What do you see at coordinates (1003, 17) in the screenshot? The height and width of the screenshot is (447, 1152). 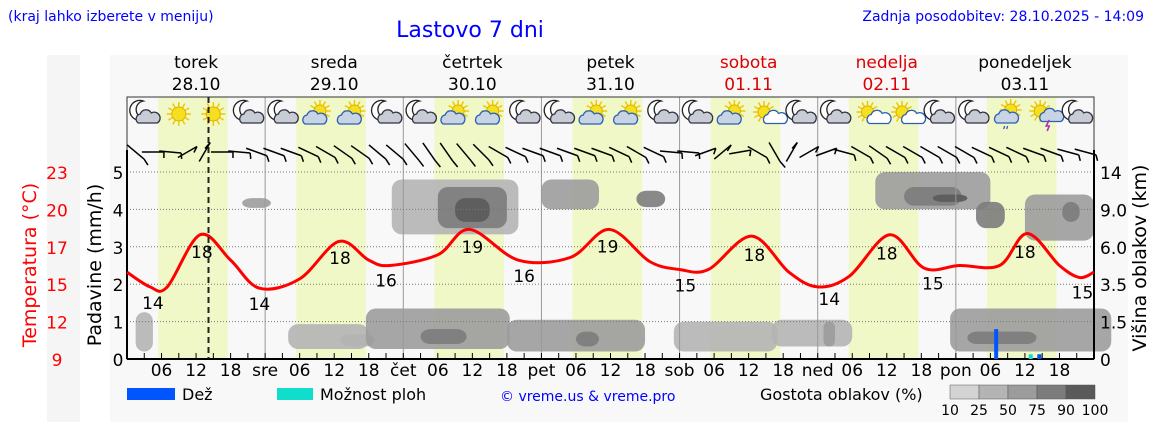 I see `last-updated: Zadnja posodobitev: 28.10.2025 - 14:09` at bounding box center [1003, 17].